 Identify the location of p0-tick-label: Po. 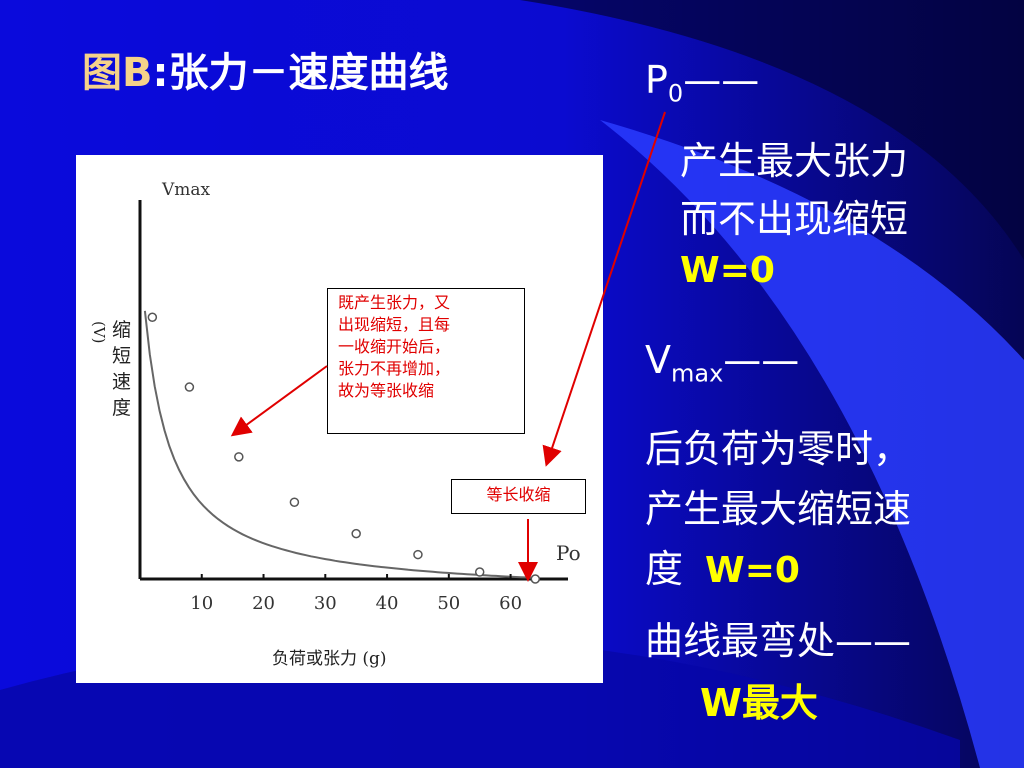
(568, 553).